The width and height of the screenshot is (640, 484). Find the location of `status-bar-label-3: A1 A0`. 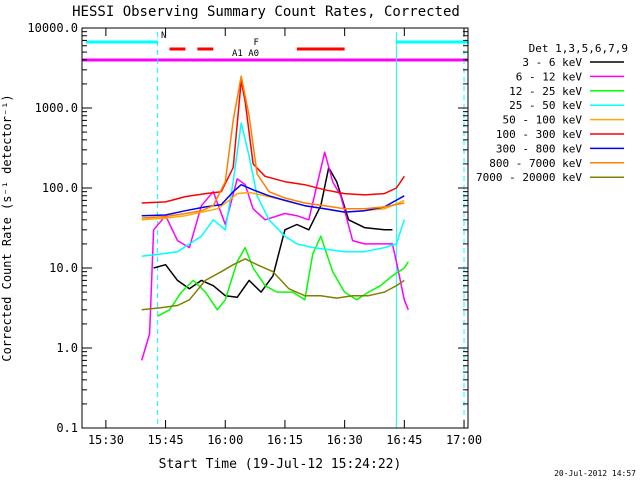

status-bar-label-3: A1 A0 is located at coordinates (245, 54).